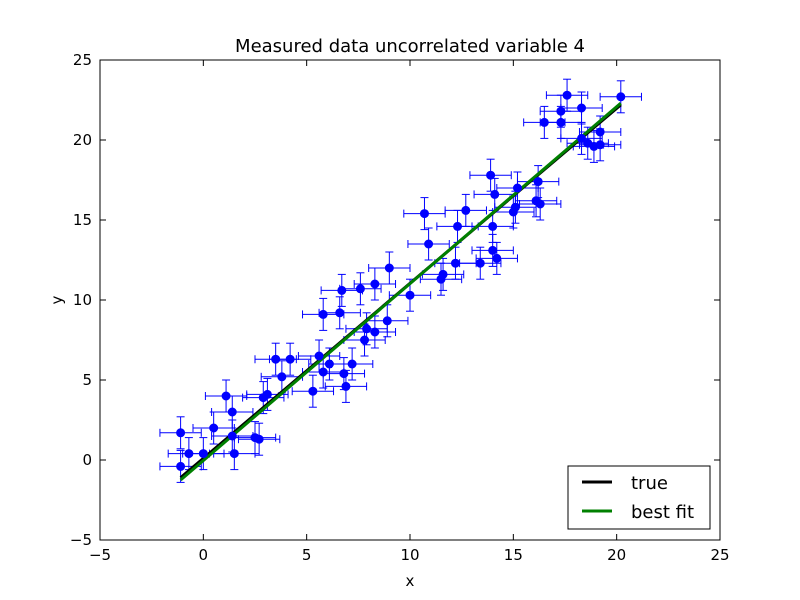  What do you see at coordinates (409, 555) in the screenshot?
I see `x-tick-label: 10` at bounding box center [409, 555].